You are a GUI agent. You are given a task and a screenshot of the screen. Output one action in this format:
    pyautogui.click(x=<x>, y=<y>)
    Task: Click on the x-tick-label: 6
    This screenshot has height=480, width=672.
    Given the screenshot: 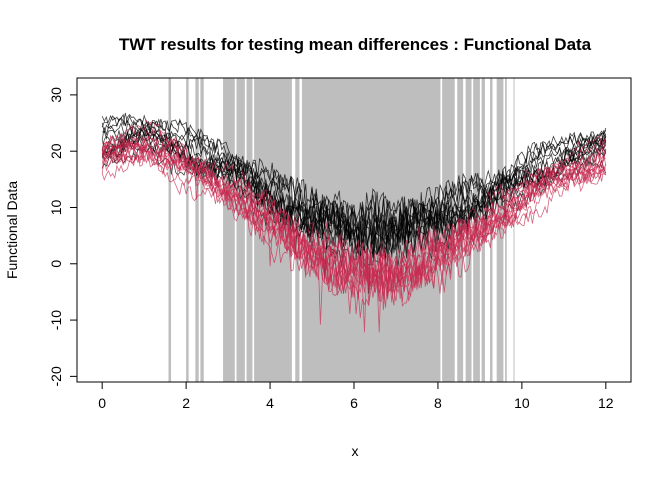 What is the action you would take?
    pyautogui.click(x=354, y=403)
    